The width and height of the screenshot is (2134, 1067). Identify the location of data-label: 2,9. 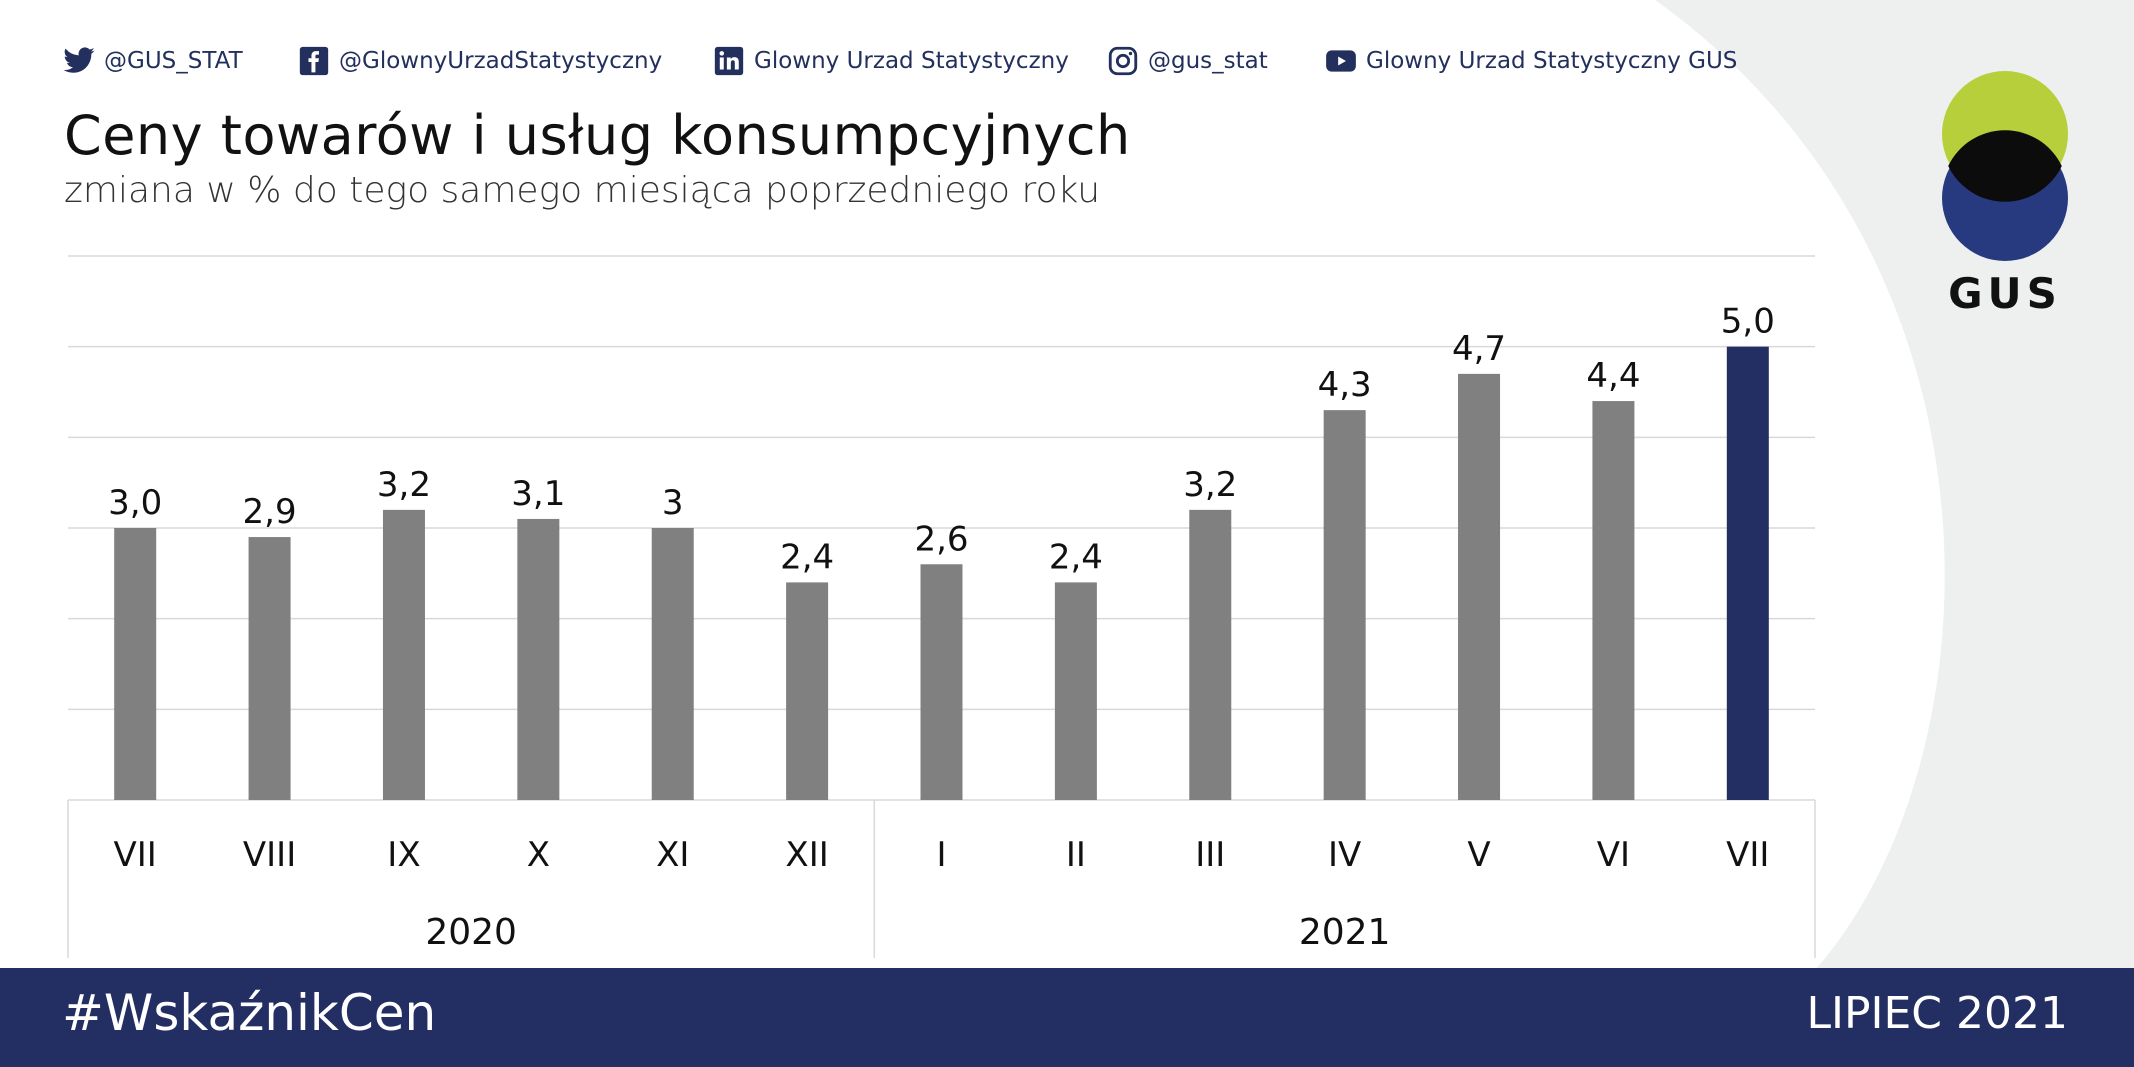
(270, 512).